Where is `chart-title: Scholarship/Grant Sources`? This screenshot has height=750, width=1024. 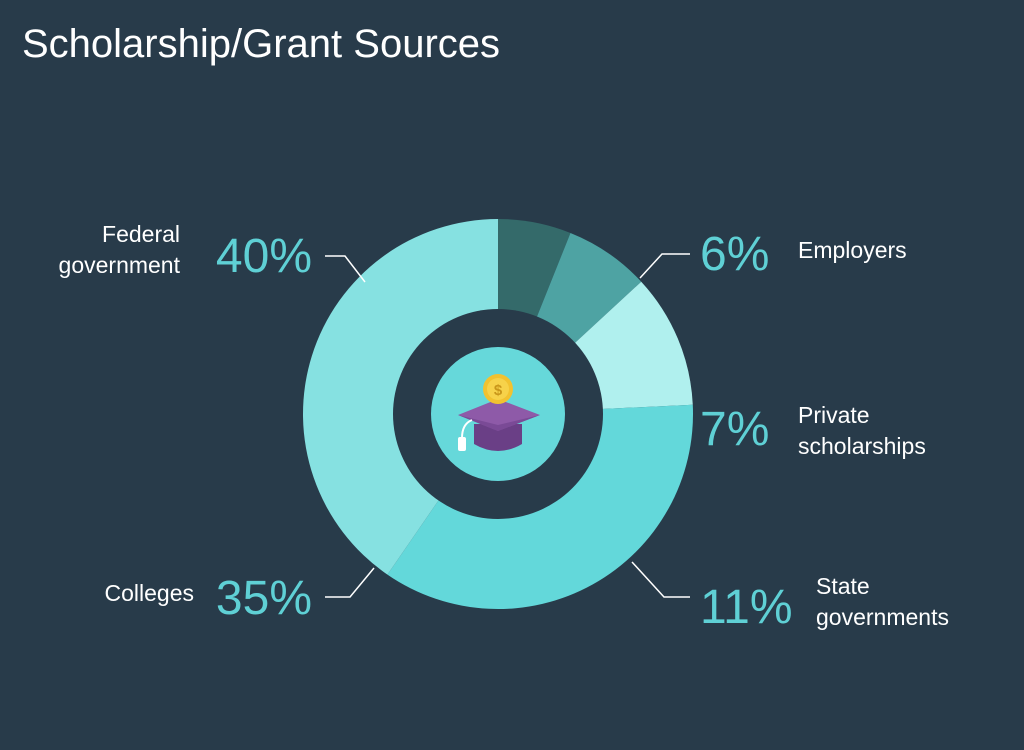
chart-title: Scholarship/Grant Sources is located at coordinates (261, 44).